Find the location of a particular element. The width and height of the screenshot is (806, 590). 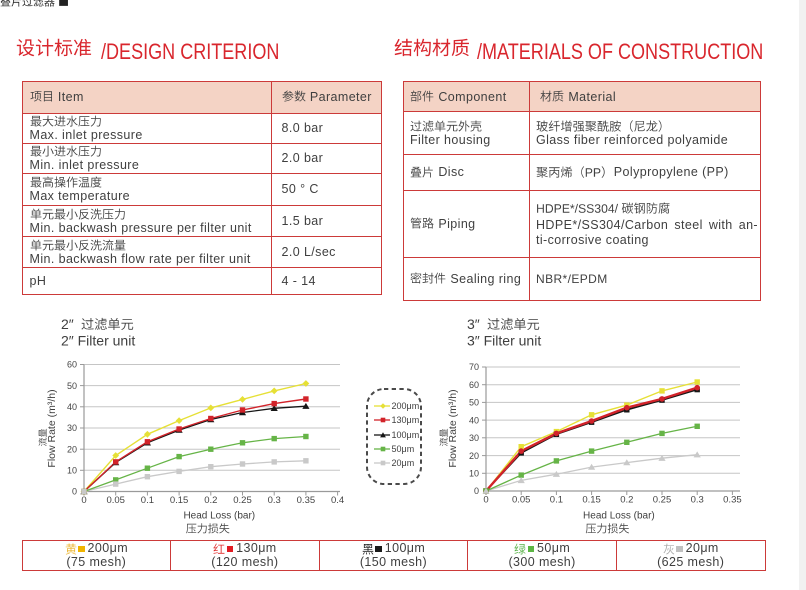

svg-text: 2″ is located at coordinates (67, 324).